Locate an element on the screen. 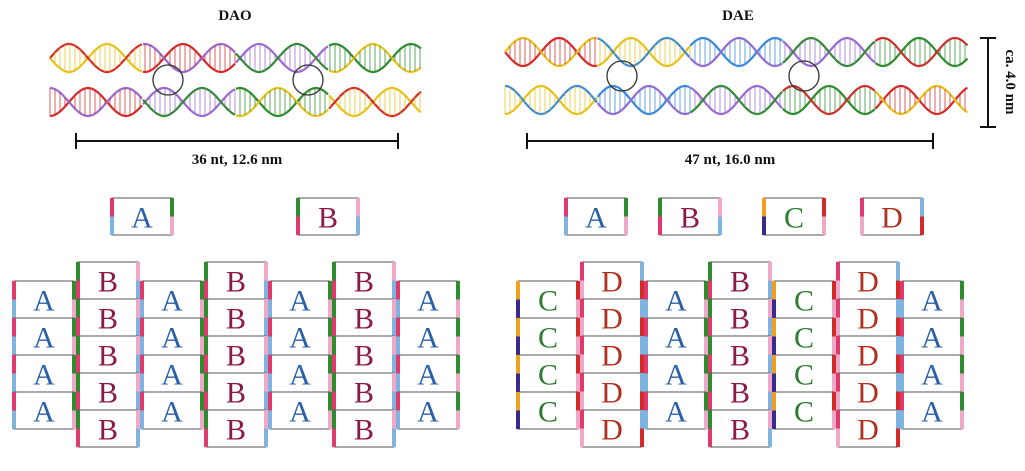 This screenshot has height=471, width=1025. dae-width-label: ca. 4.0 nm is located at coordinates (1010, 83).